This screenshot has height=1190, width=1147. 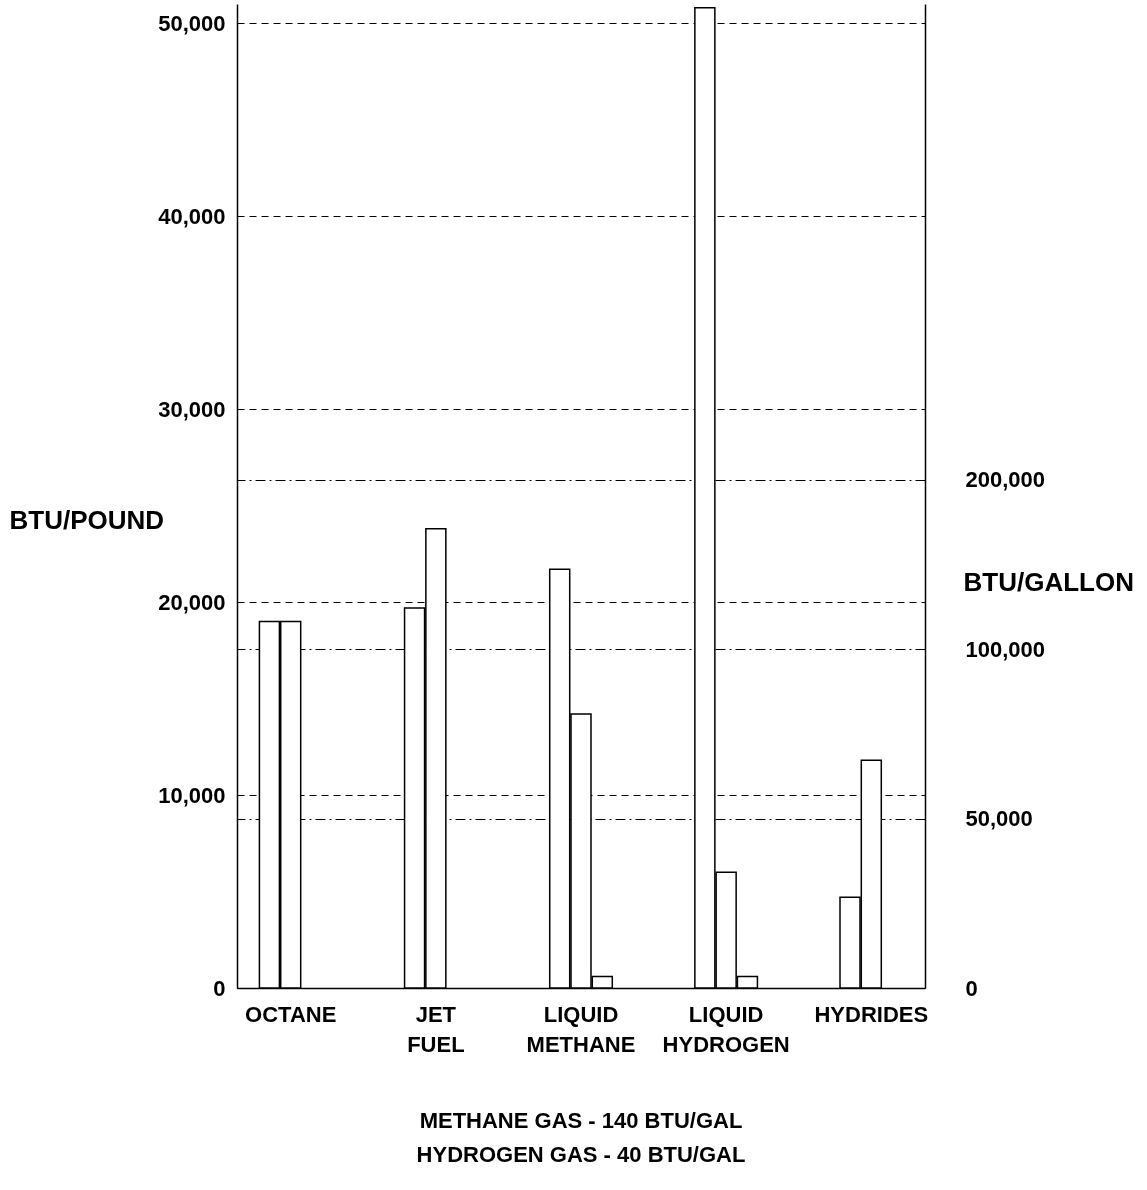 I want to click on y2-tick-label: 100,000, so click(x=1005, y=649).